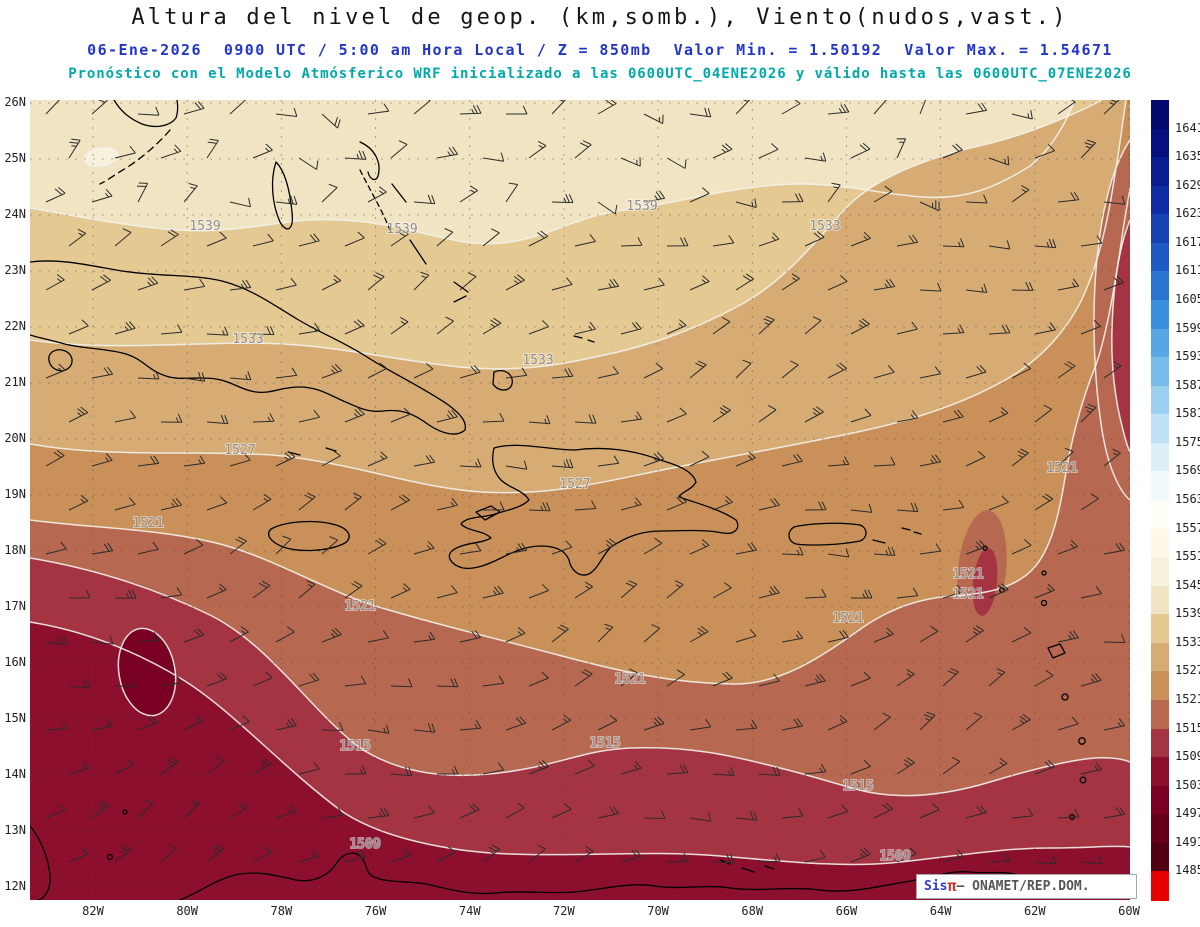  I want to click on lon-label: 76W, so click(375, 911).